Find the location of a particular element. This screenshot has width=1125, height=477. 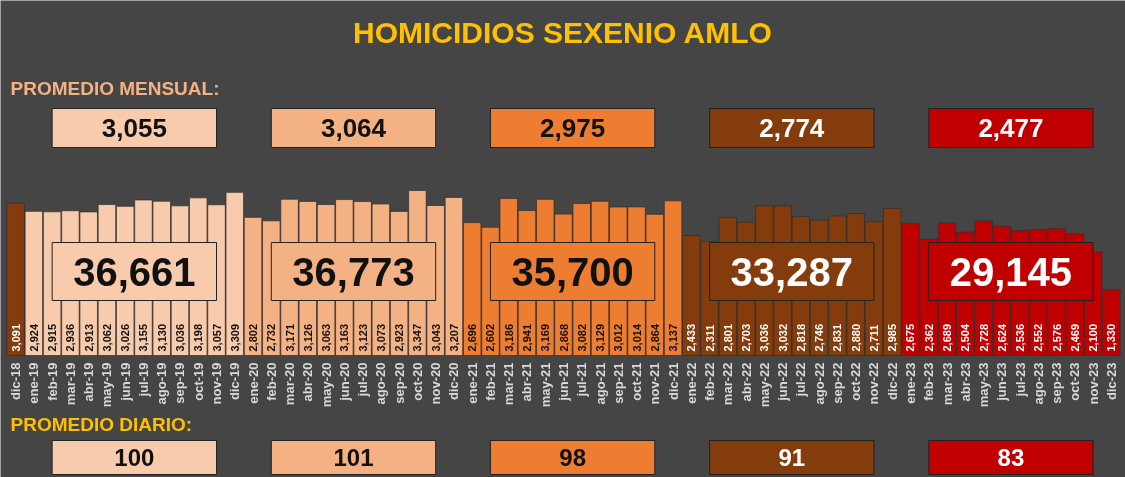

data-label: 3,186 is located at coordinates (508, 337).